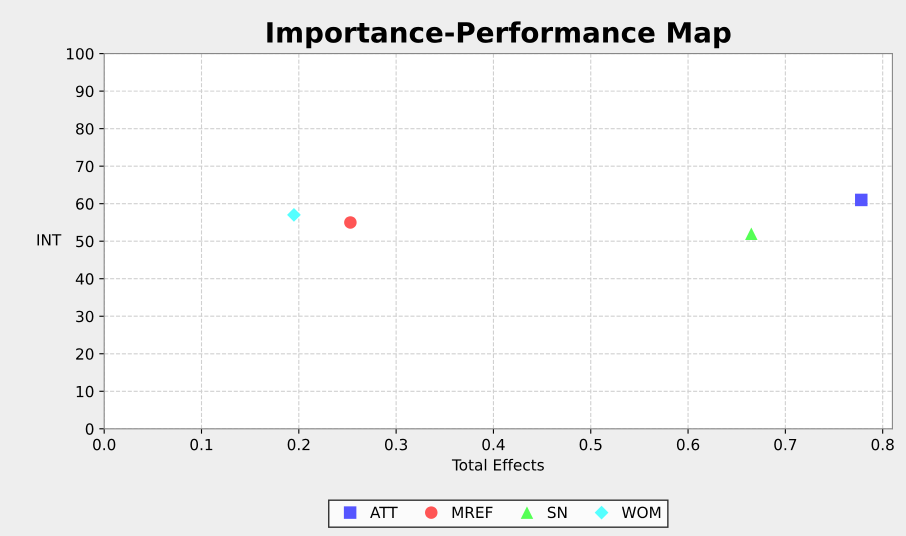 This screenshot has height=536, width=906. I want to click on x-tick-label: 0.1, so click(201, 444).